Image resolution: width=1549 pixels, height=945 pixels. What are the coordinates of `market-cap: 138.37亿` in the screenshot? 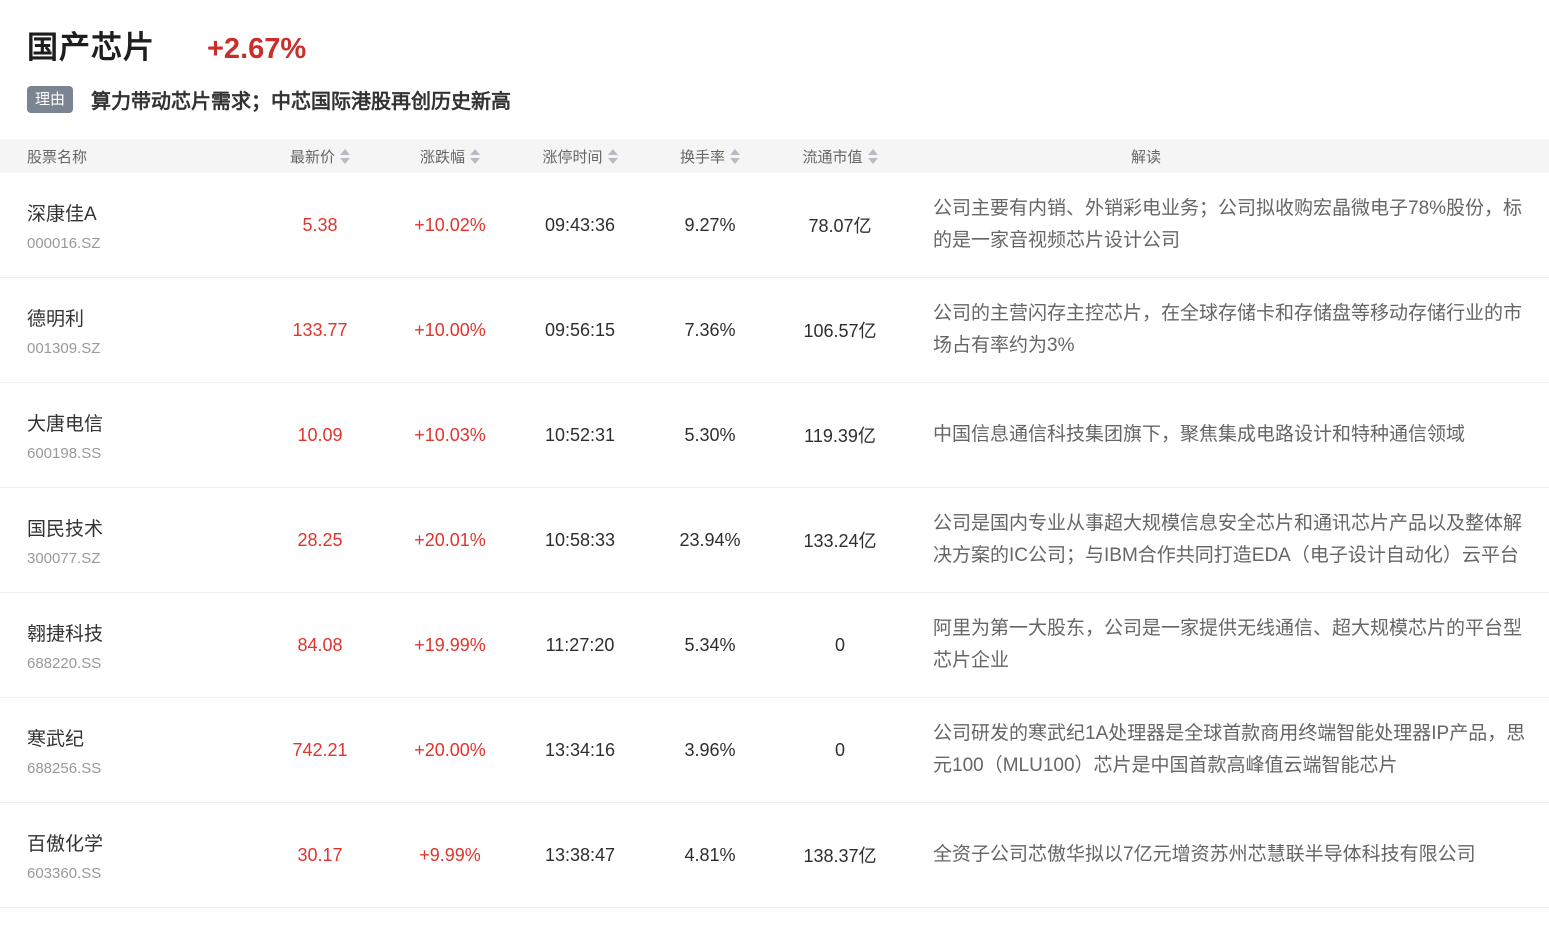 It's located at (840, 856).